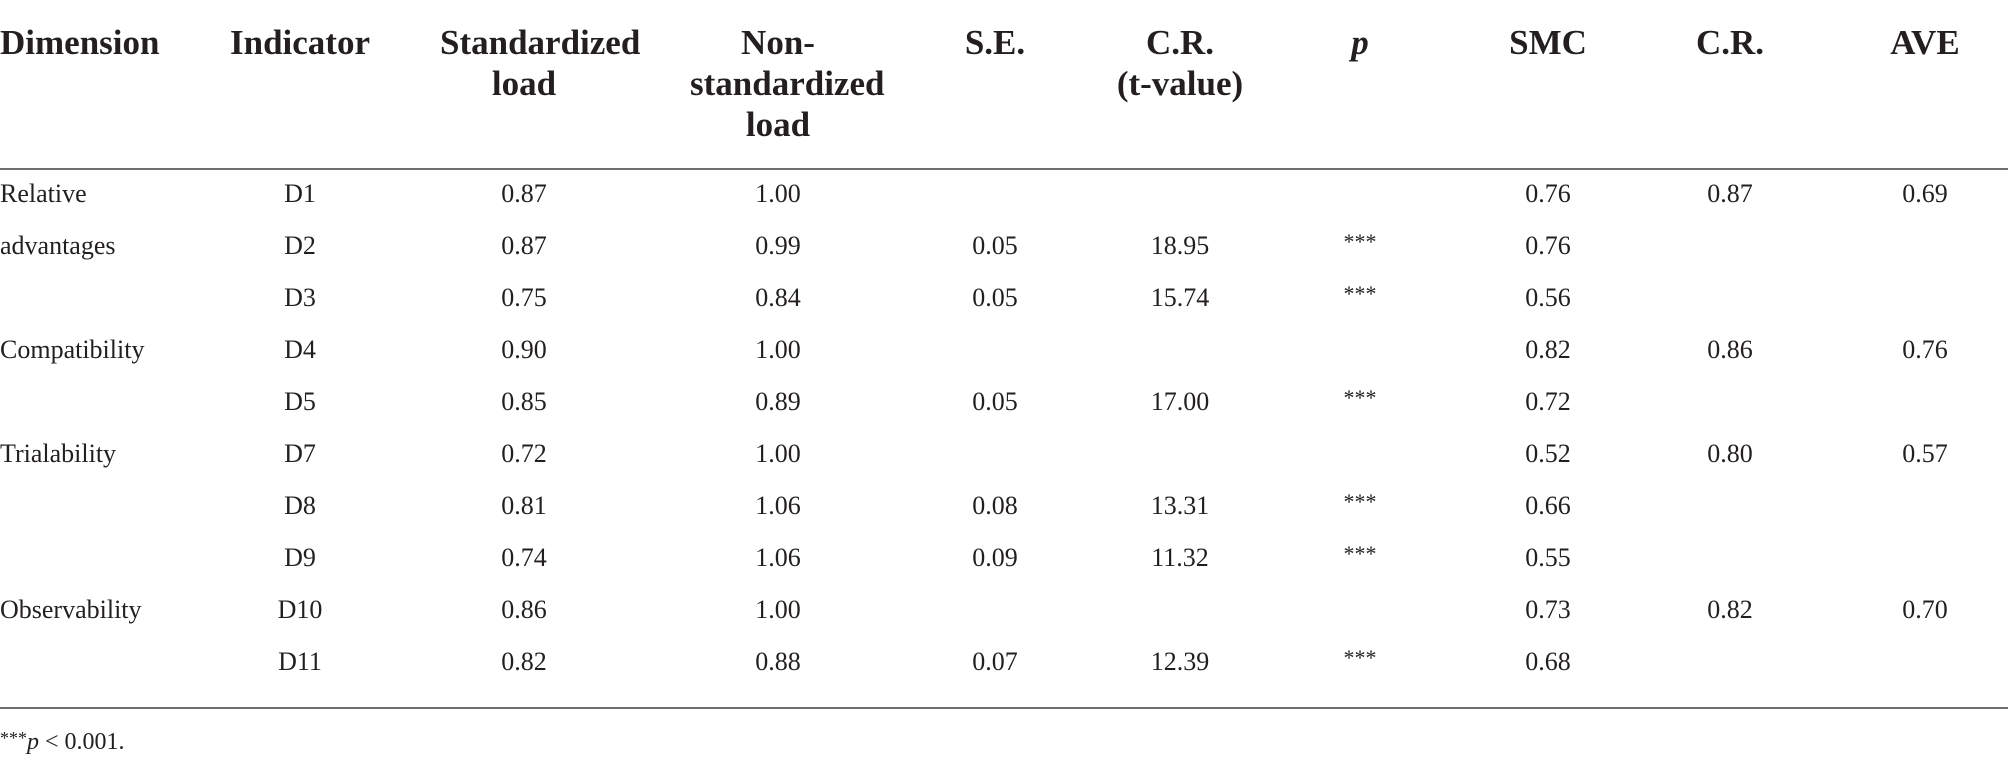 The image size is (2008, 769). What do you see at coordinates (1548, 609) in the screenshot?
I see `cell-smc: 0.73` at bounding box center [1548, 609].